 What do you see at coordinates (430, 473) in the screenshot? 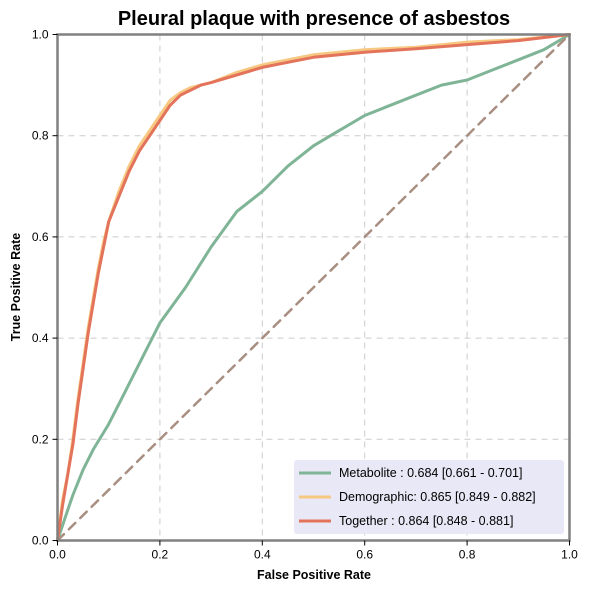
I see `legend-label-metabolite: Metabolite : 0.684 [0.661 - 0.701]` at bounding box center [430, 473].